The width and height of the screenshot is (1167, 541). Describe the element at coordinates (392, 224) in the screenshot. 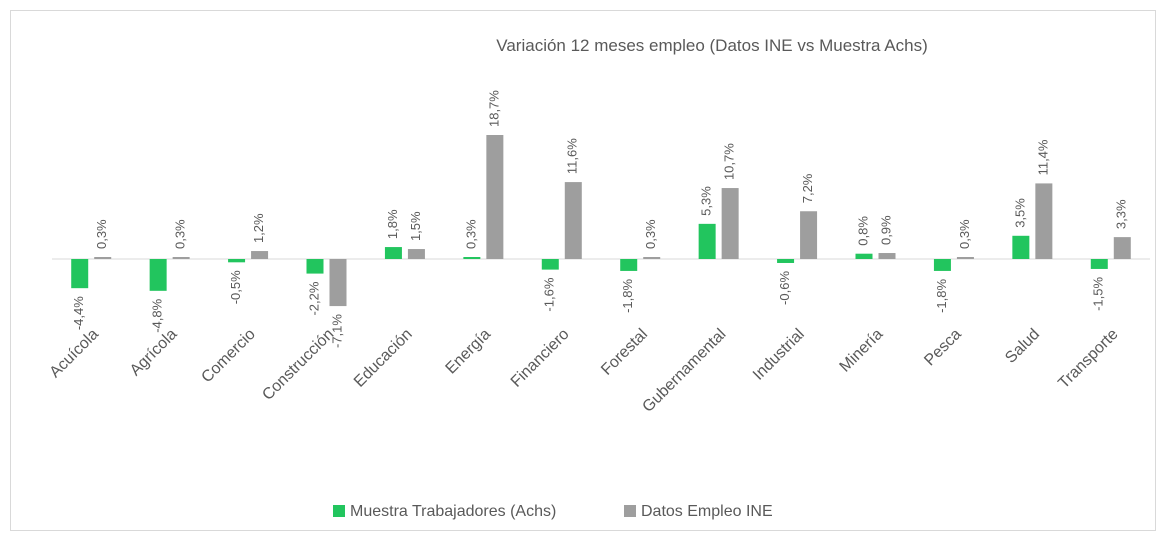

I see `value-label: 1,8%` at that location.